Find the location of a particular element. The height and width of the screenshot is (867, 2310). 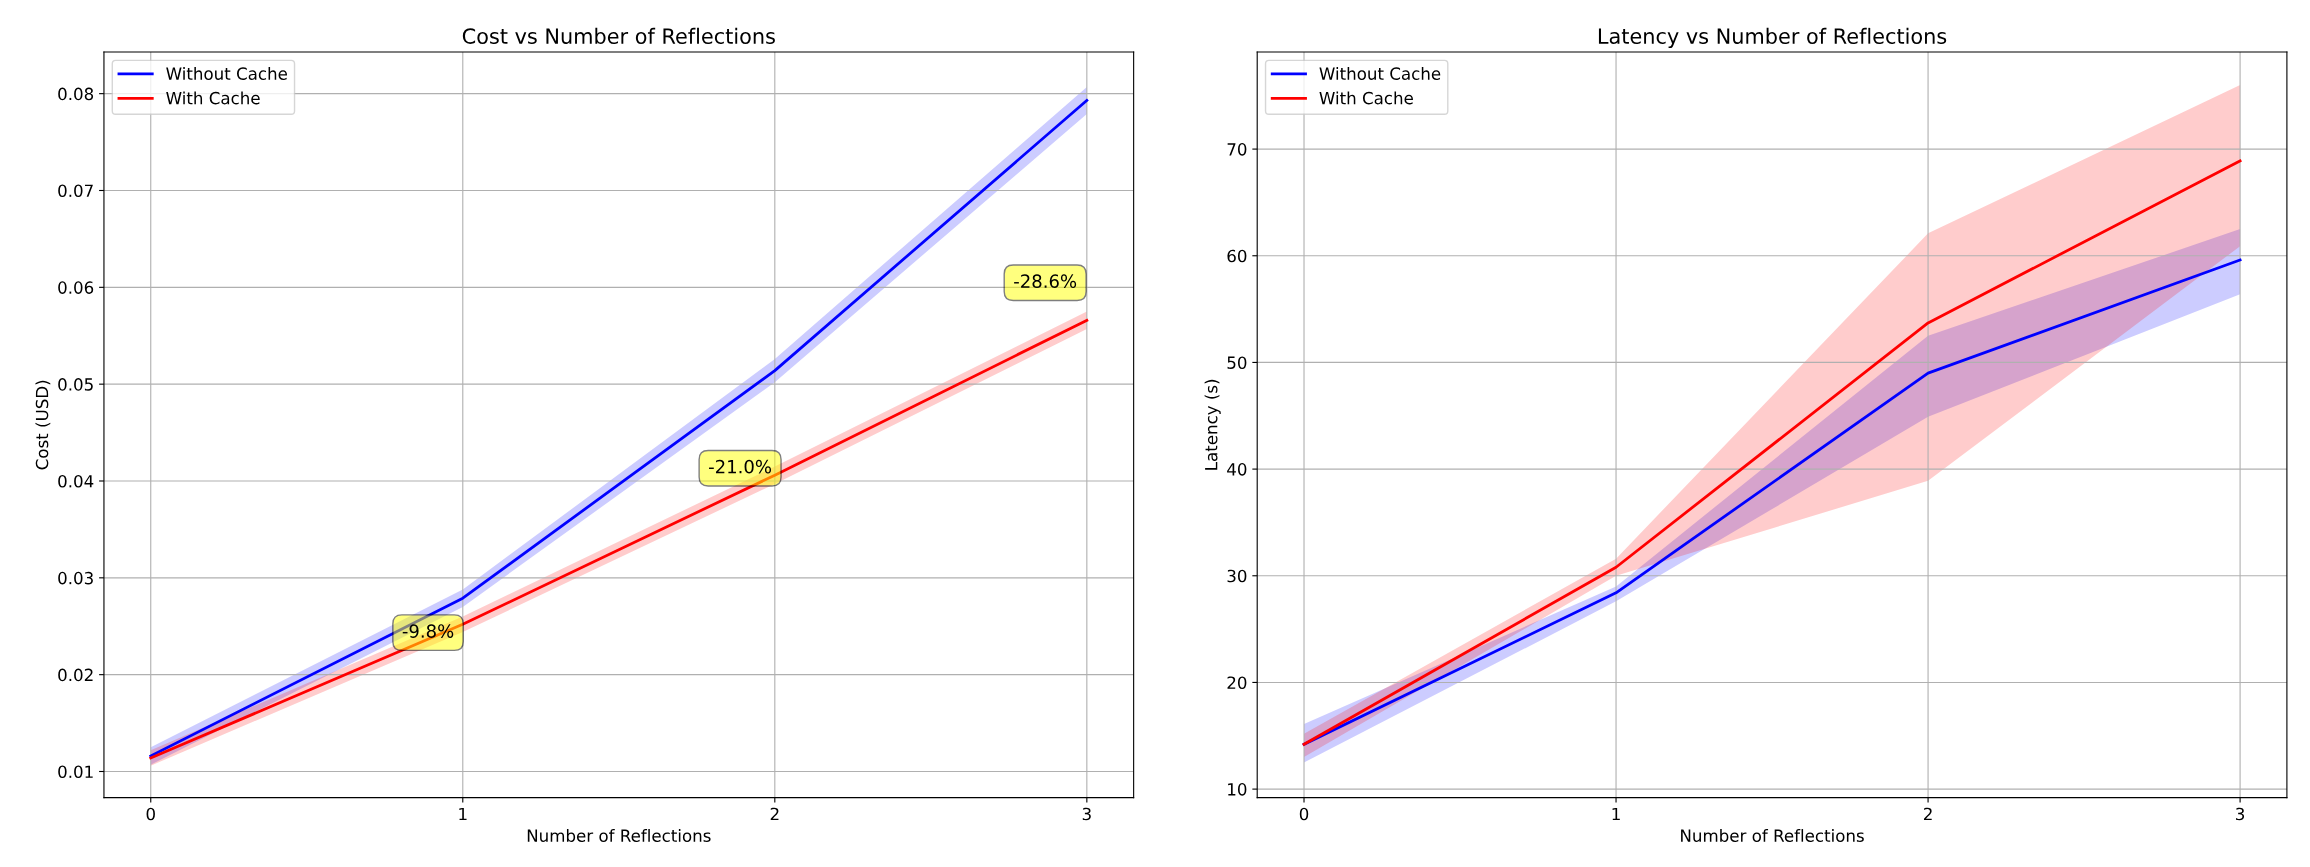

y-tick-label: 10 is located at coordinates (1237, 789).